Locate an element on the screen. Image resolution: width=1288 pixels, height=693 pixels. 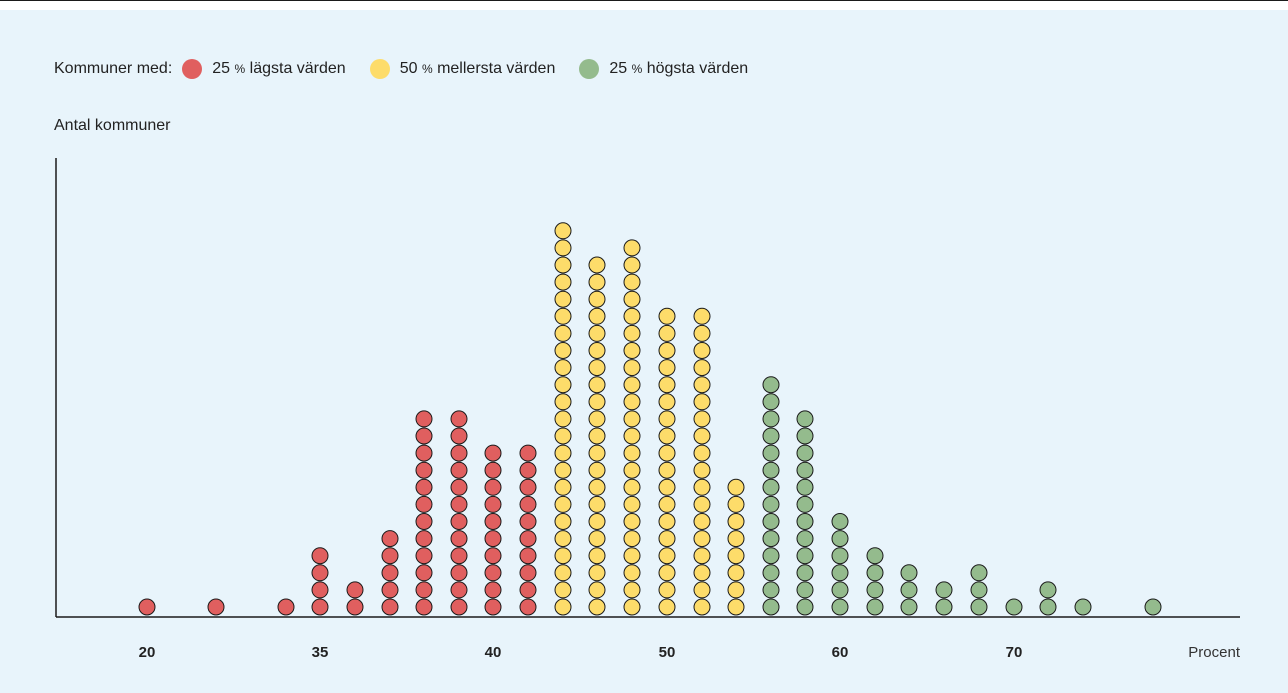
x-tick-labels: 20 35 40 50 60 70 is located at coordinates (581, 652).